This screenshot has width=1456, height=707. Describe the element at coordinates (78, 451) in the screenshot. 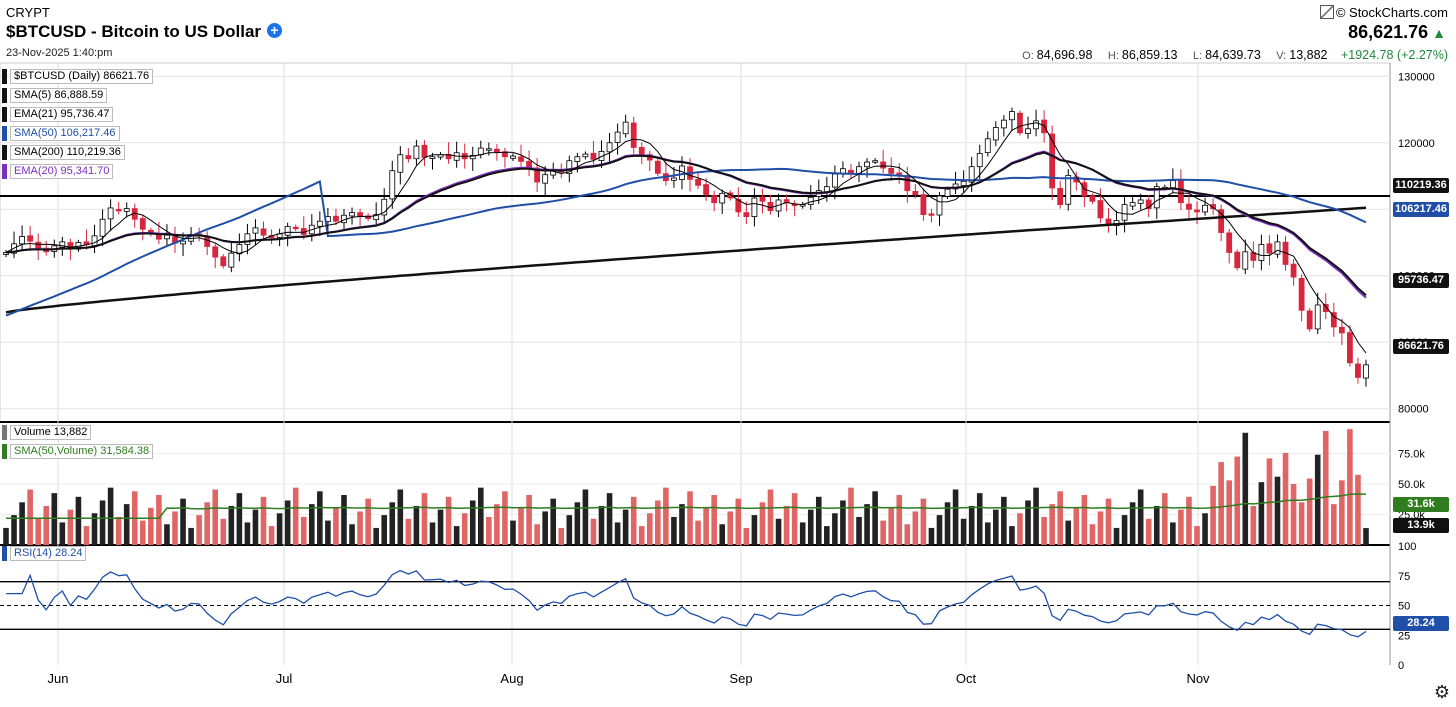

I see `legend-vol-sma: SMA(50,Volume) 31,584.38` at that location.